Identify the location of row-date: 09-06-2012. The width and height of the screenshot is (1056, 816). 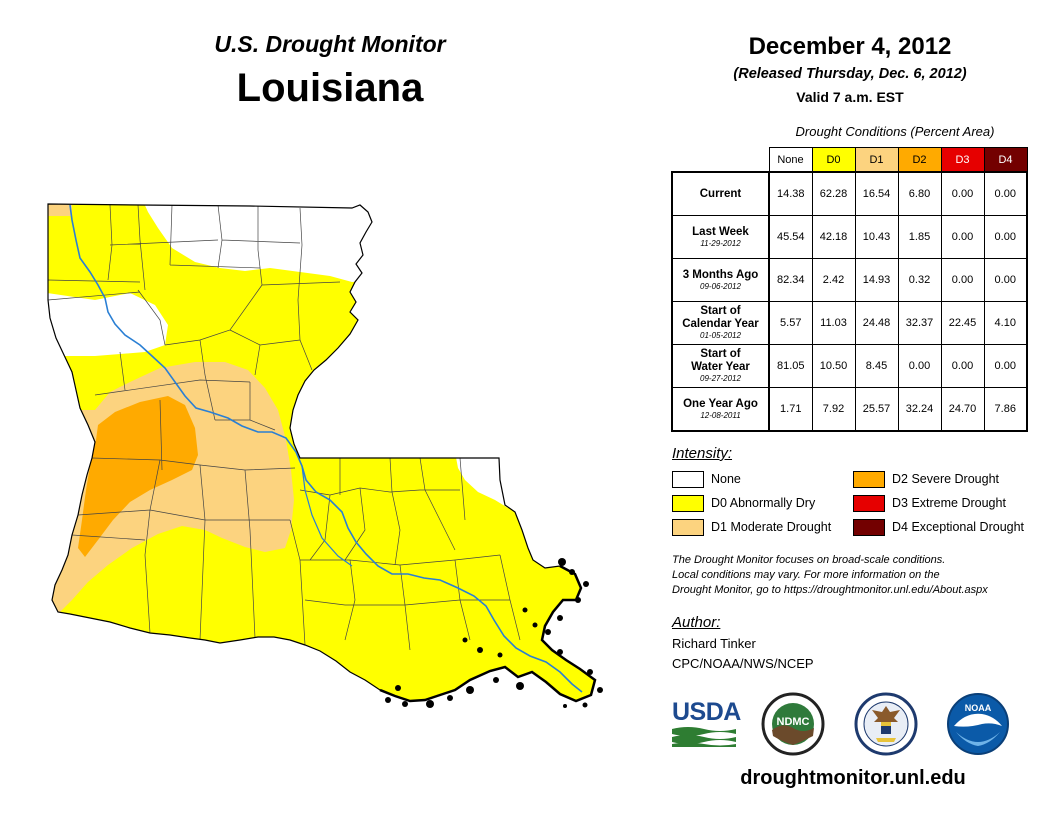
(720, 286).